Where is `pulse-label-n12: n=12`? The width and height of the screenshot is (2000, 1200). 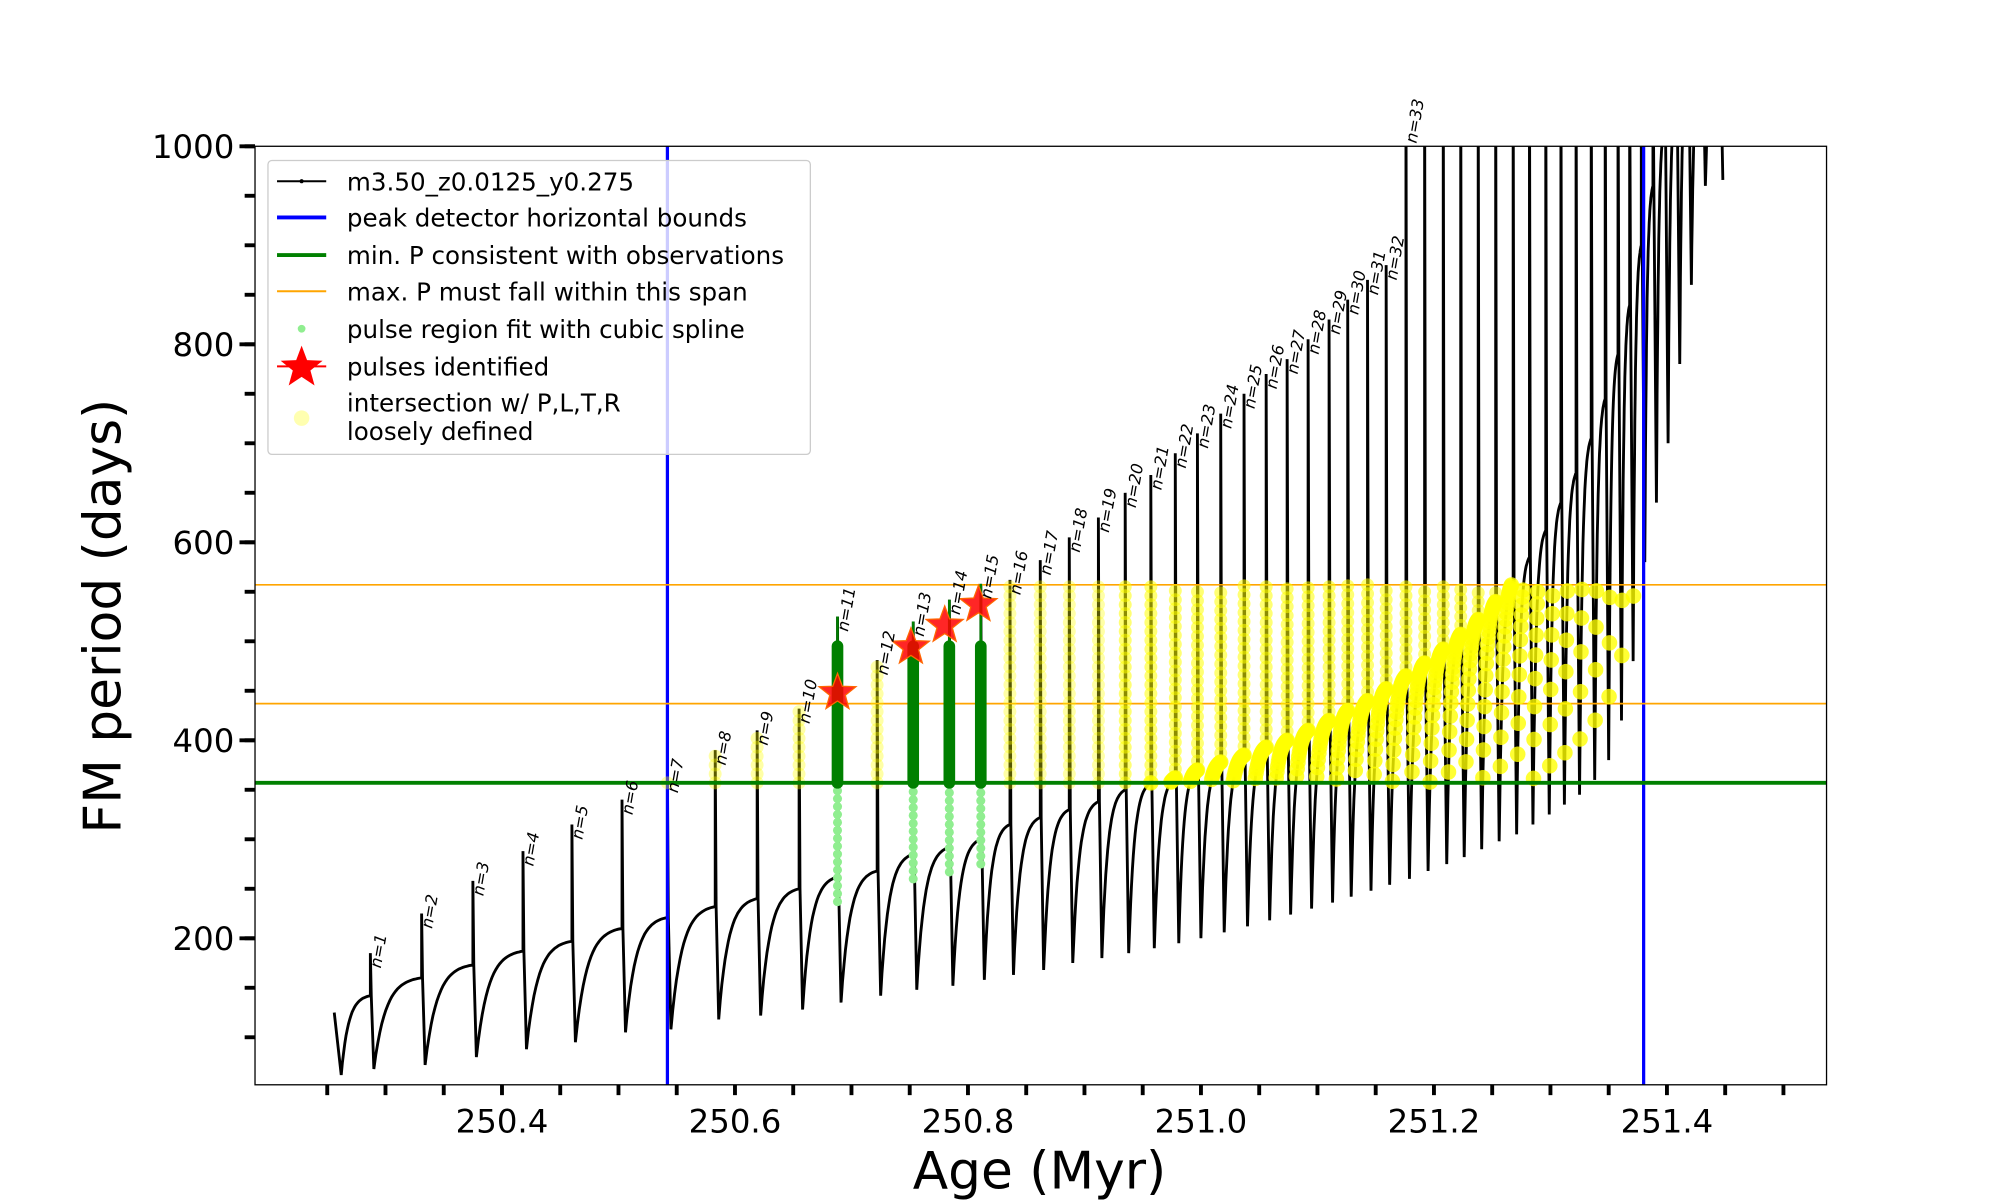 pulse-label-n12: n=12 is located at coordinates (886, 652).